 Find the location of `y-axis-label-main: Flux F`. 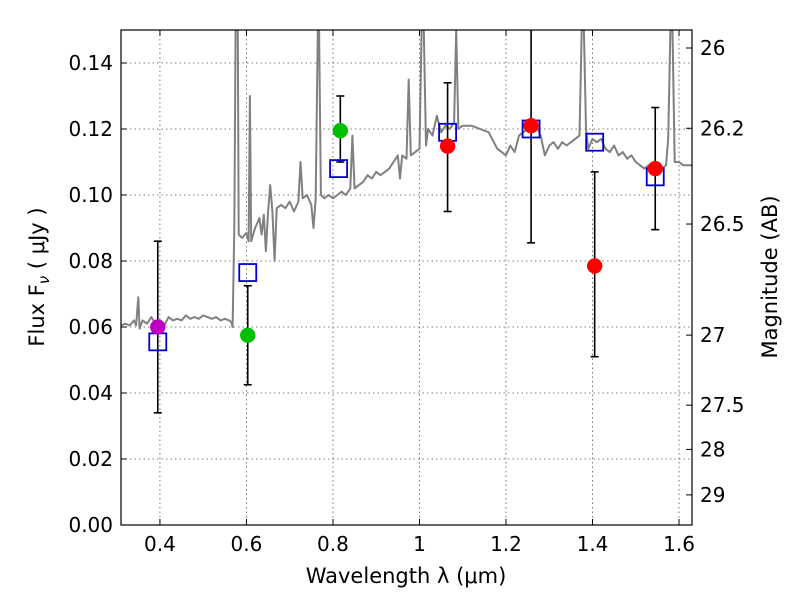

y-axis-label-main: Flux F is located at coordinates (37, 315).